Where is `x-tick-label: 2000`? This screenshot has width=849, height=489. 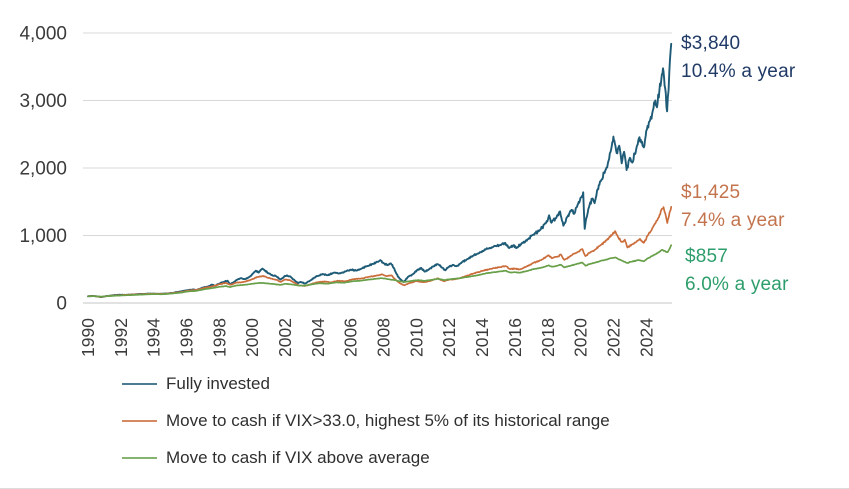
x-tick-label: 2000 is located at coordinates (252, 337).